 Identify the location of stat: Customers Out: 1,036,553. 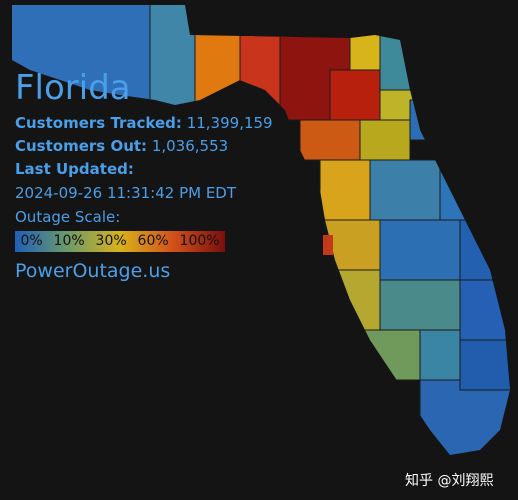
(121, 146).